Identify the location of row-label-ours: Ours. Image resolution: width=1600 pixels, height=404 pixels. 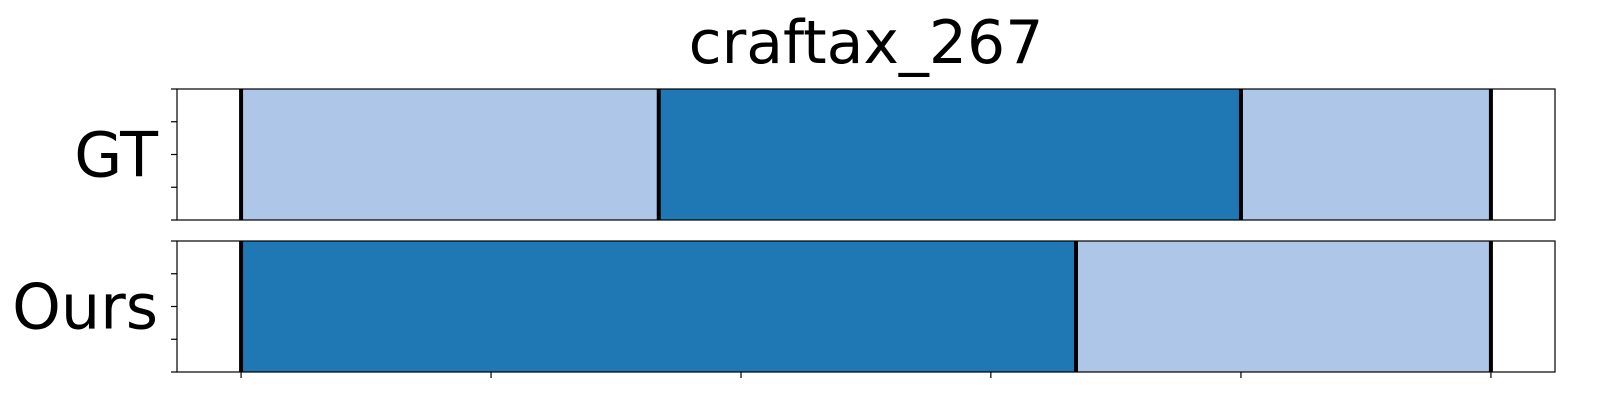
(85, 307).